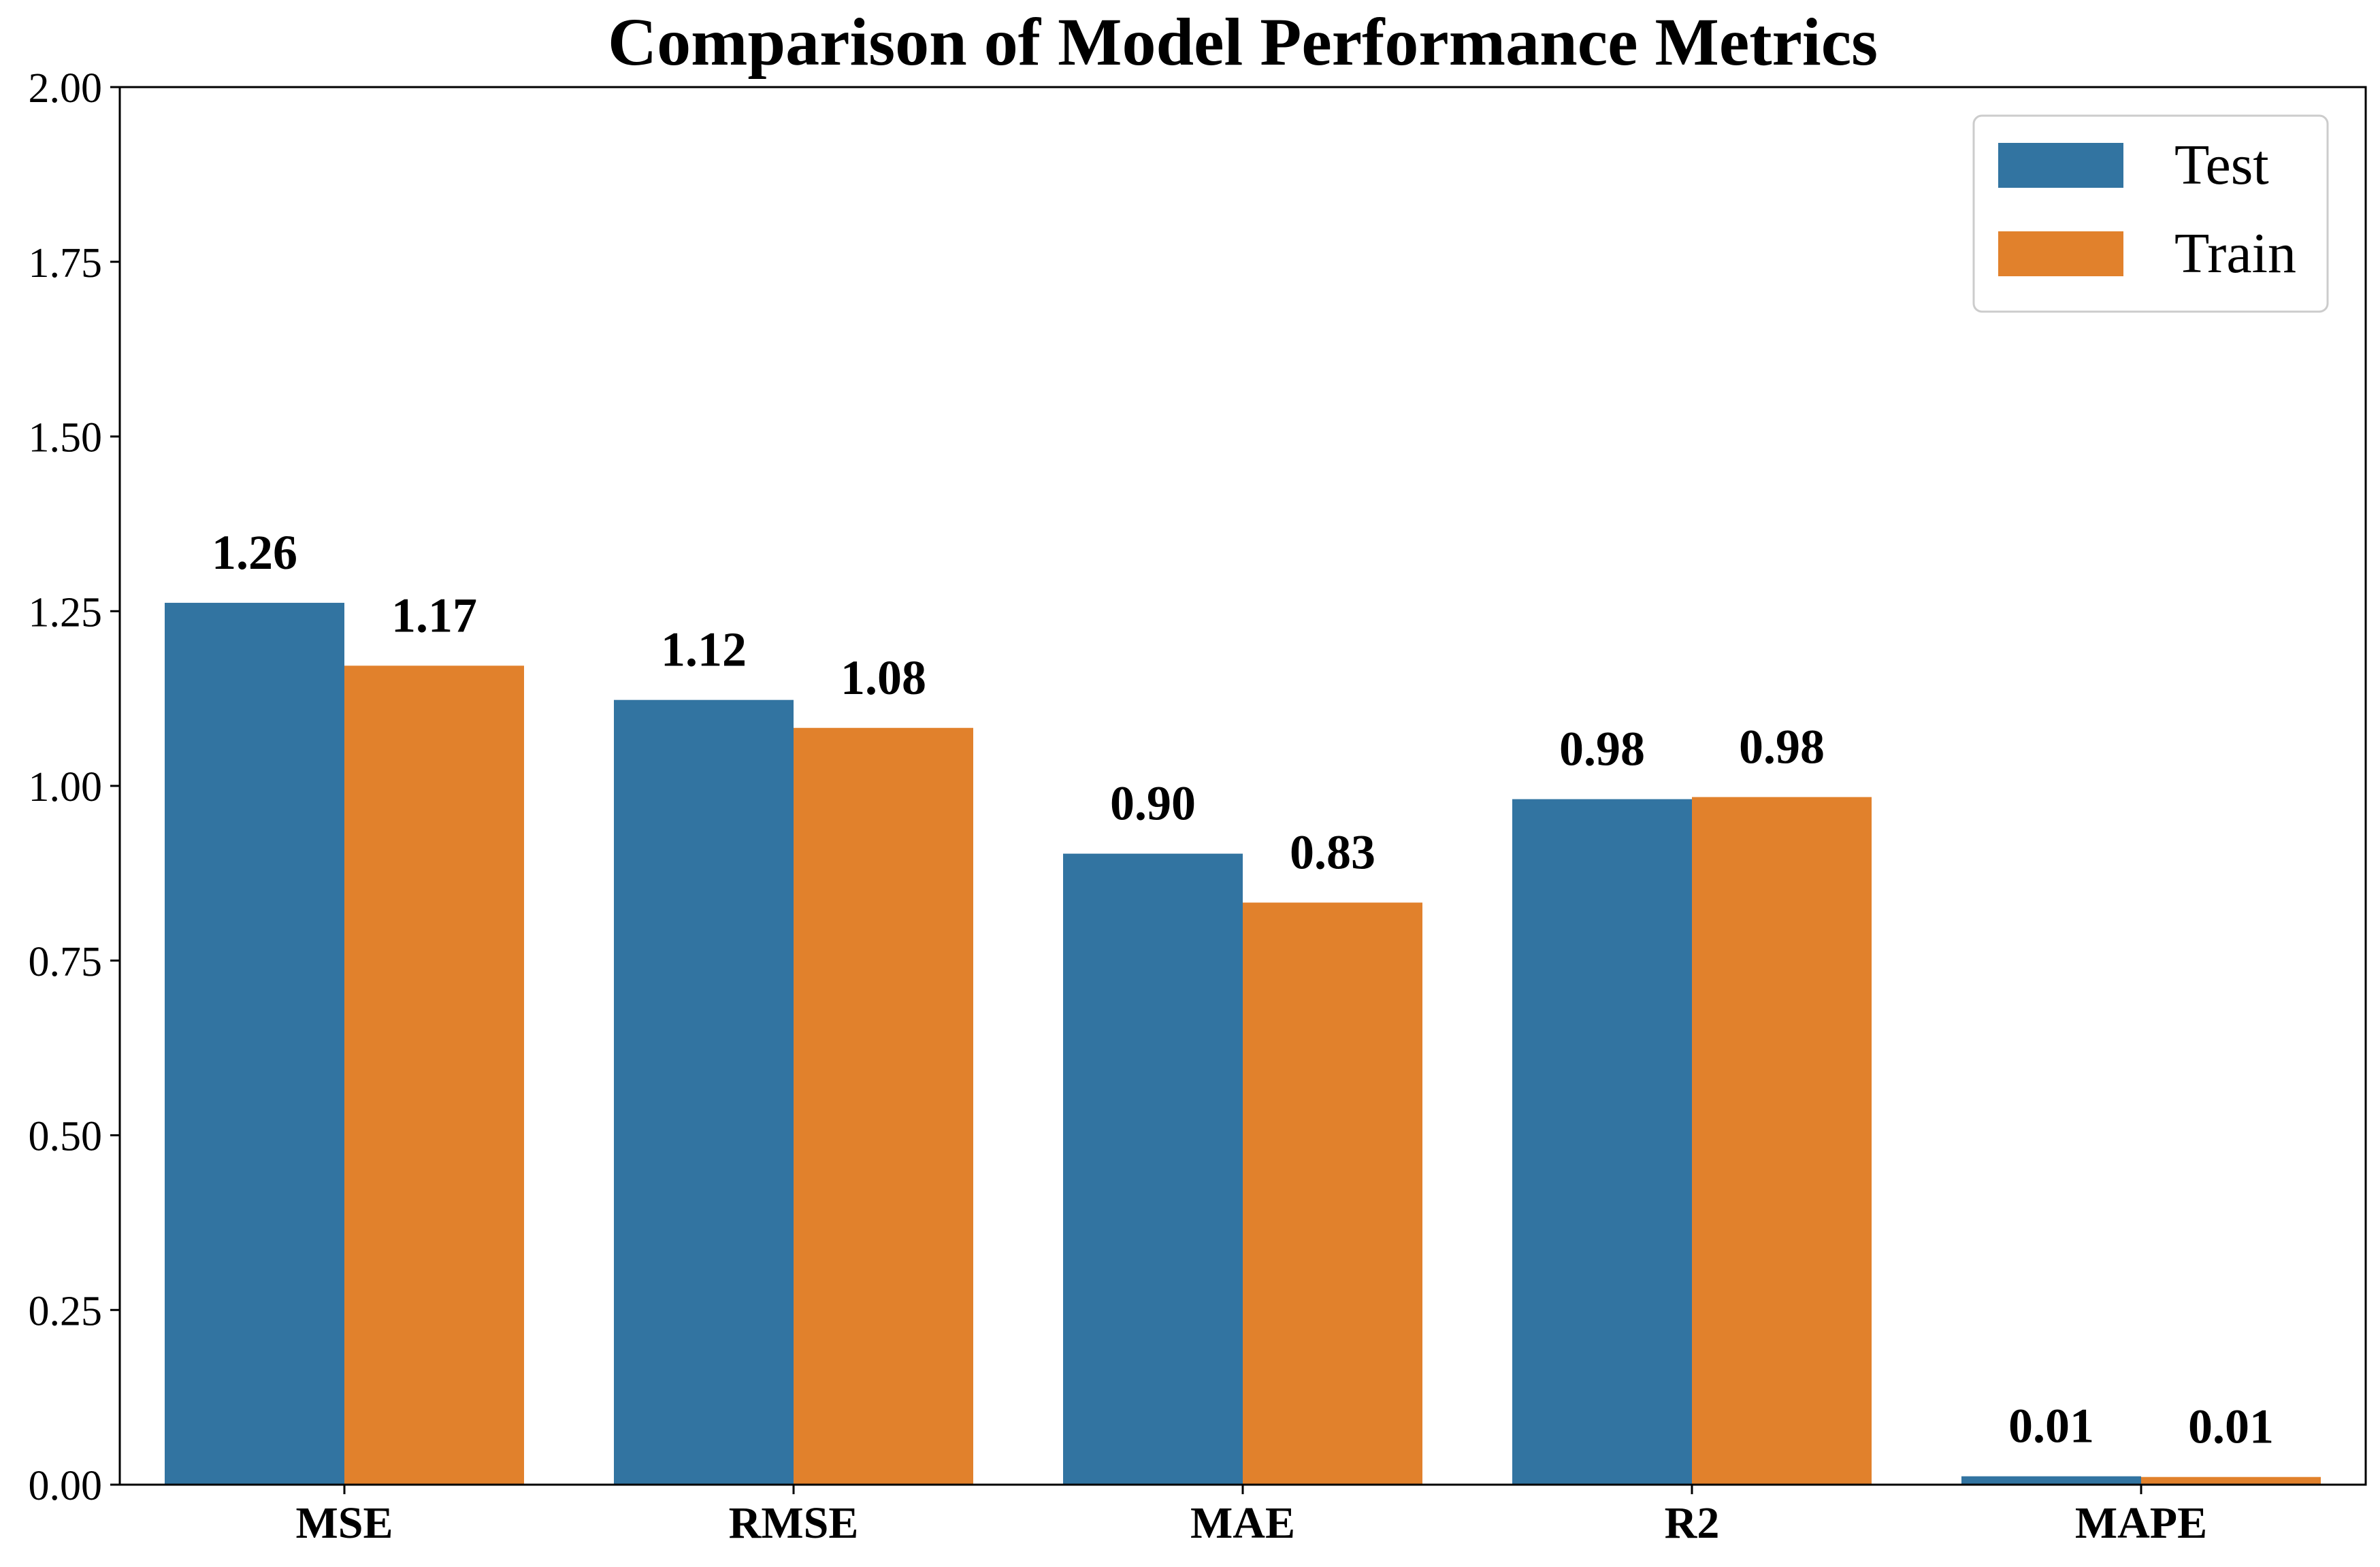 This screenshot has height=1567, width=2380. I want to click on y-tick-label: 1.75, so click(66, 263).